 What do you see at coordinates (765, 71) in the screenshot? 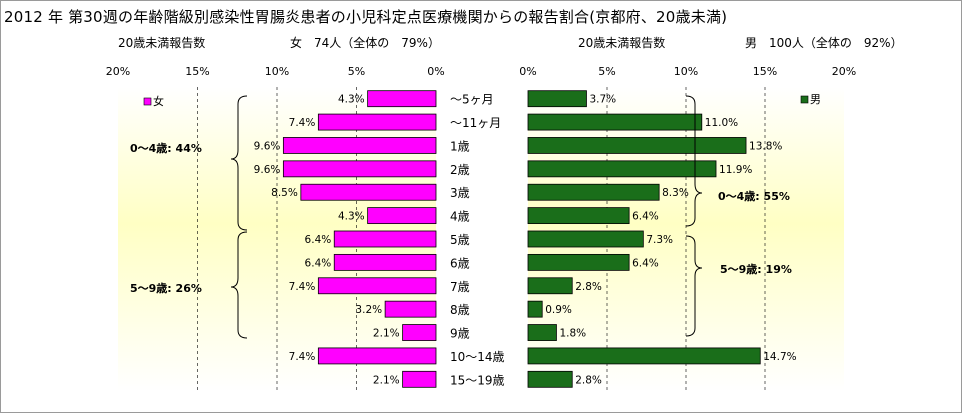
I see `male-tick-label: 15%` at bounding box center [765, 71].